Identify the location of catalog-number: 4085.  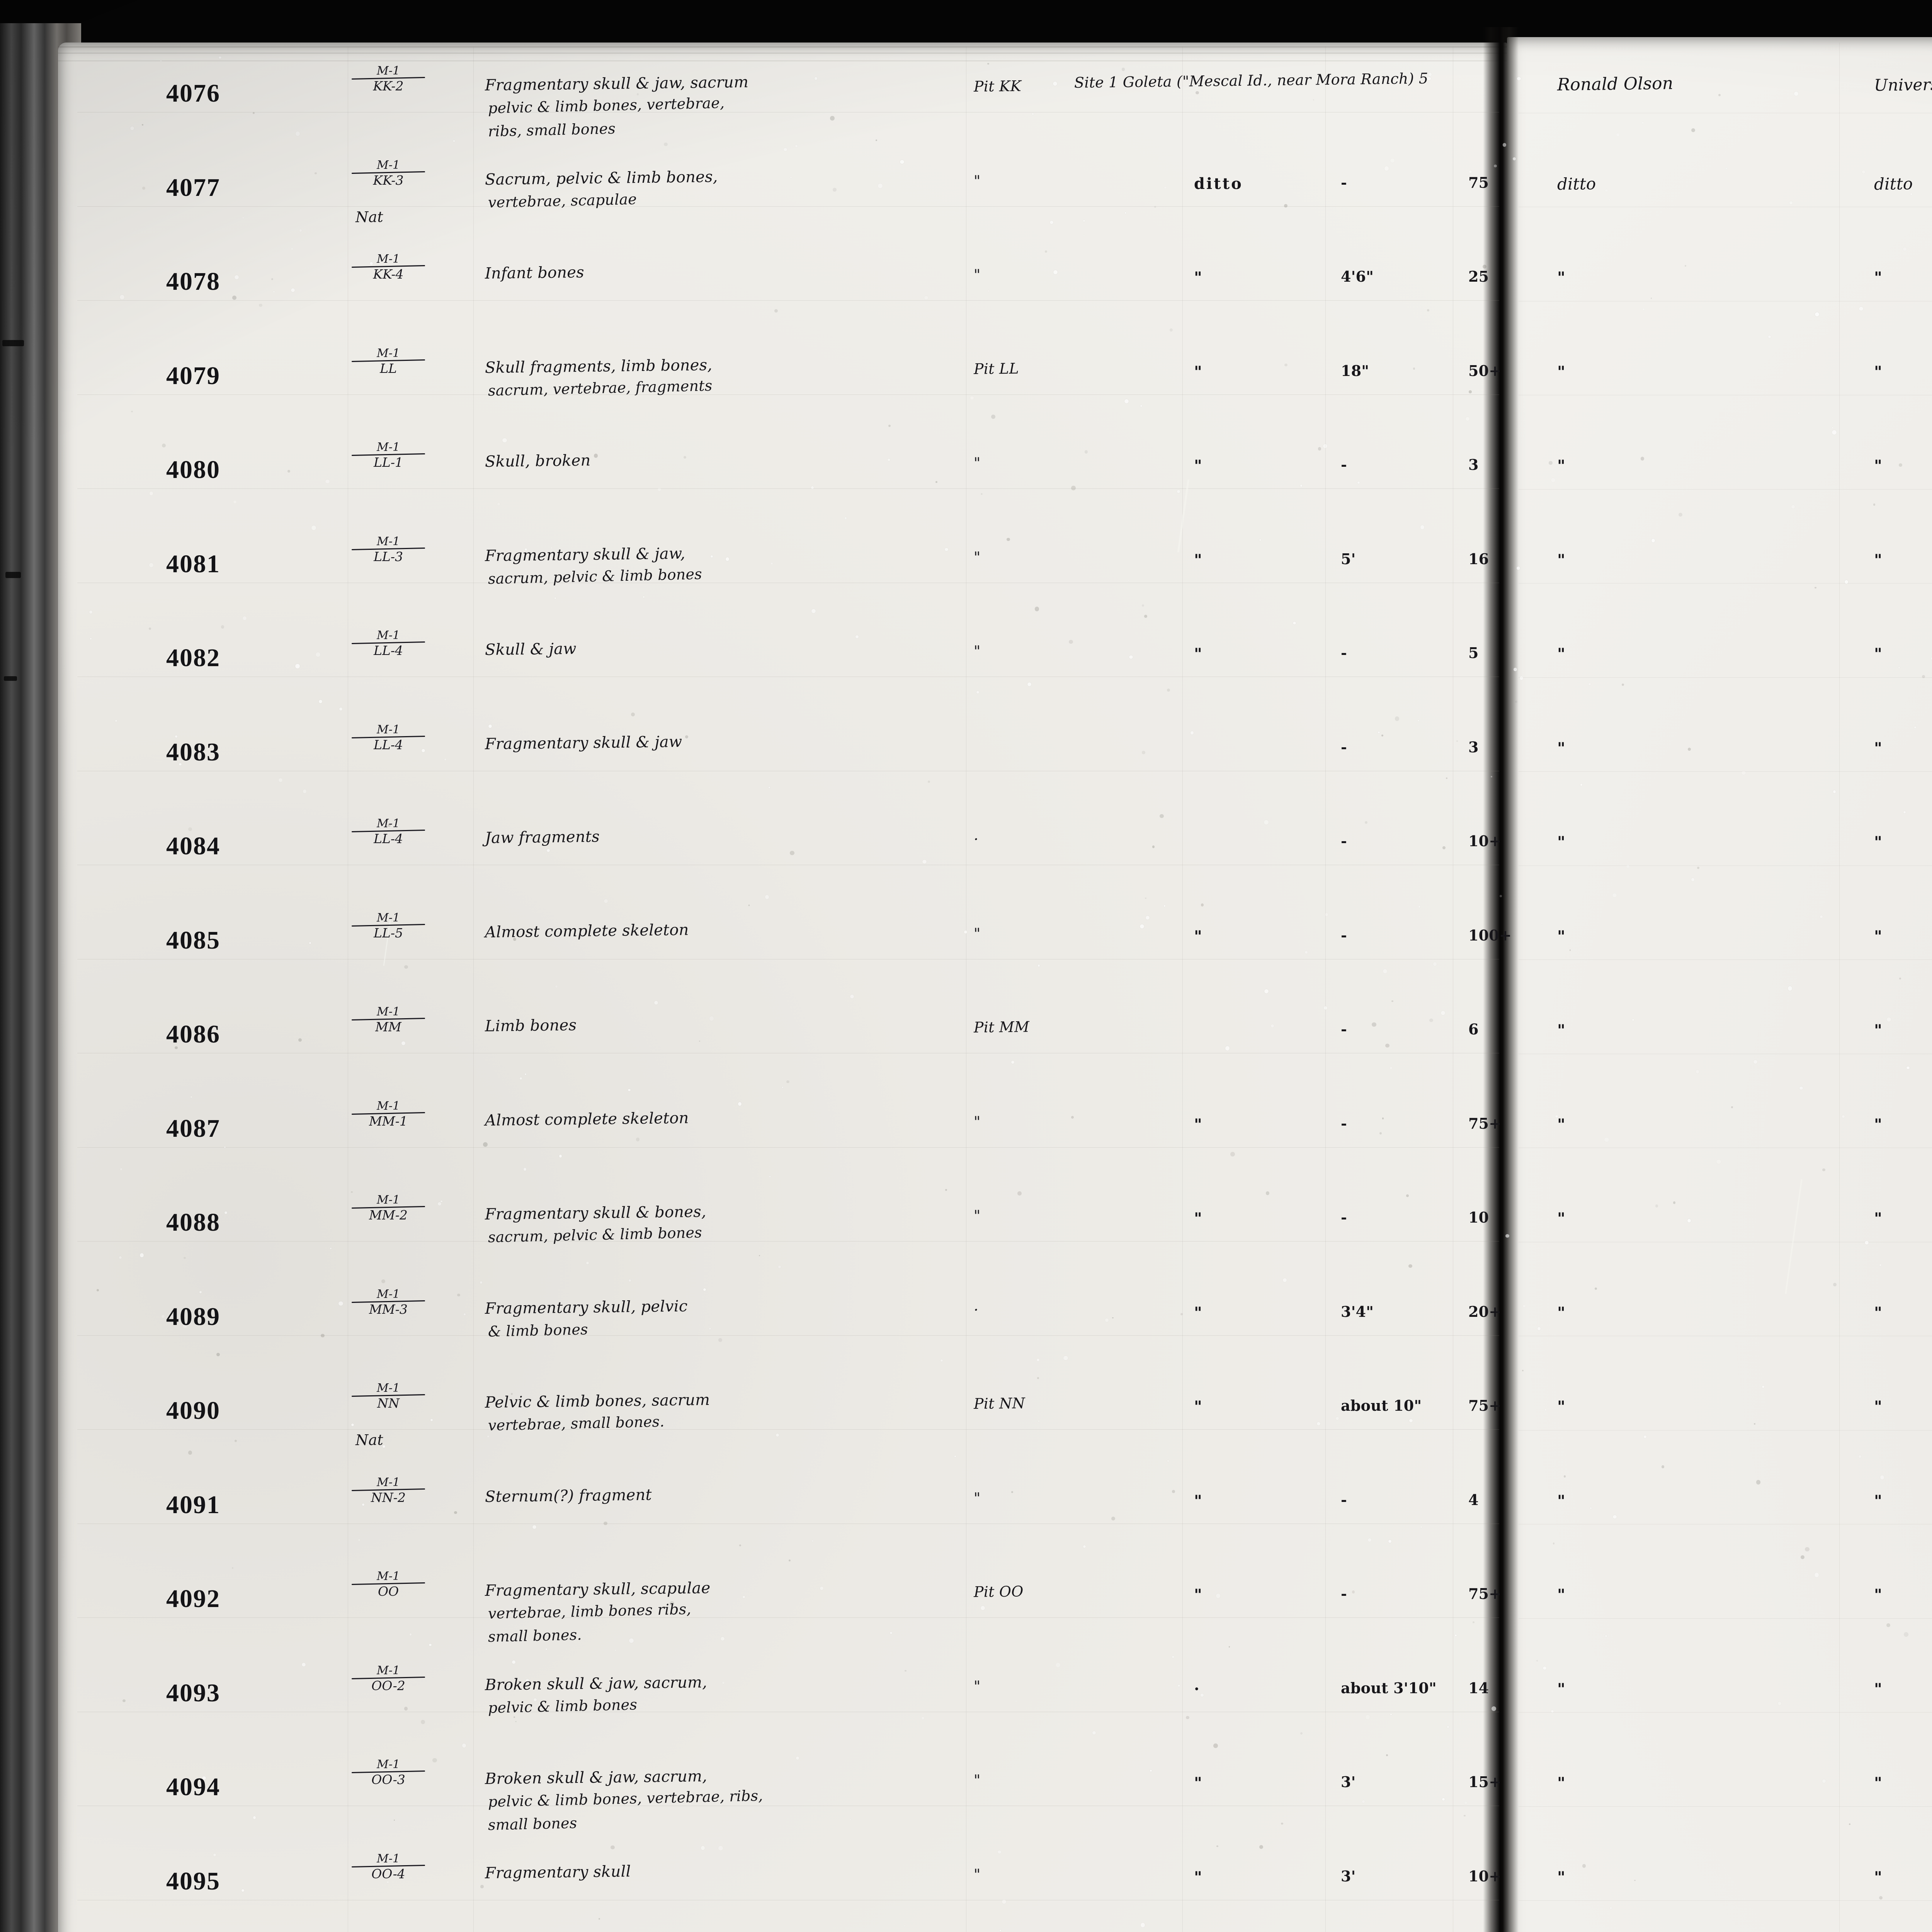
(193, 940).